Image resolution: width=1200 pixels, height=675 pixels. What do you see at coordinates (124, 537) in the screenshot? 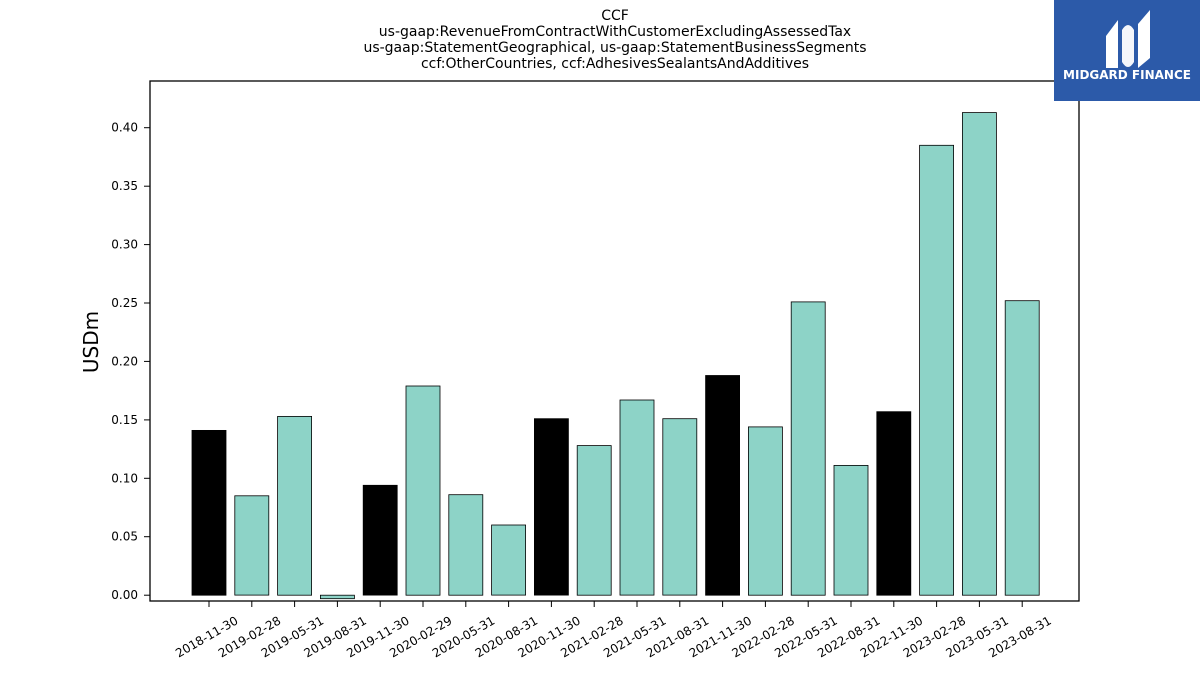
I see `y-tick-label: 0.05` at bounding box center [124, 537].